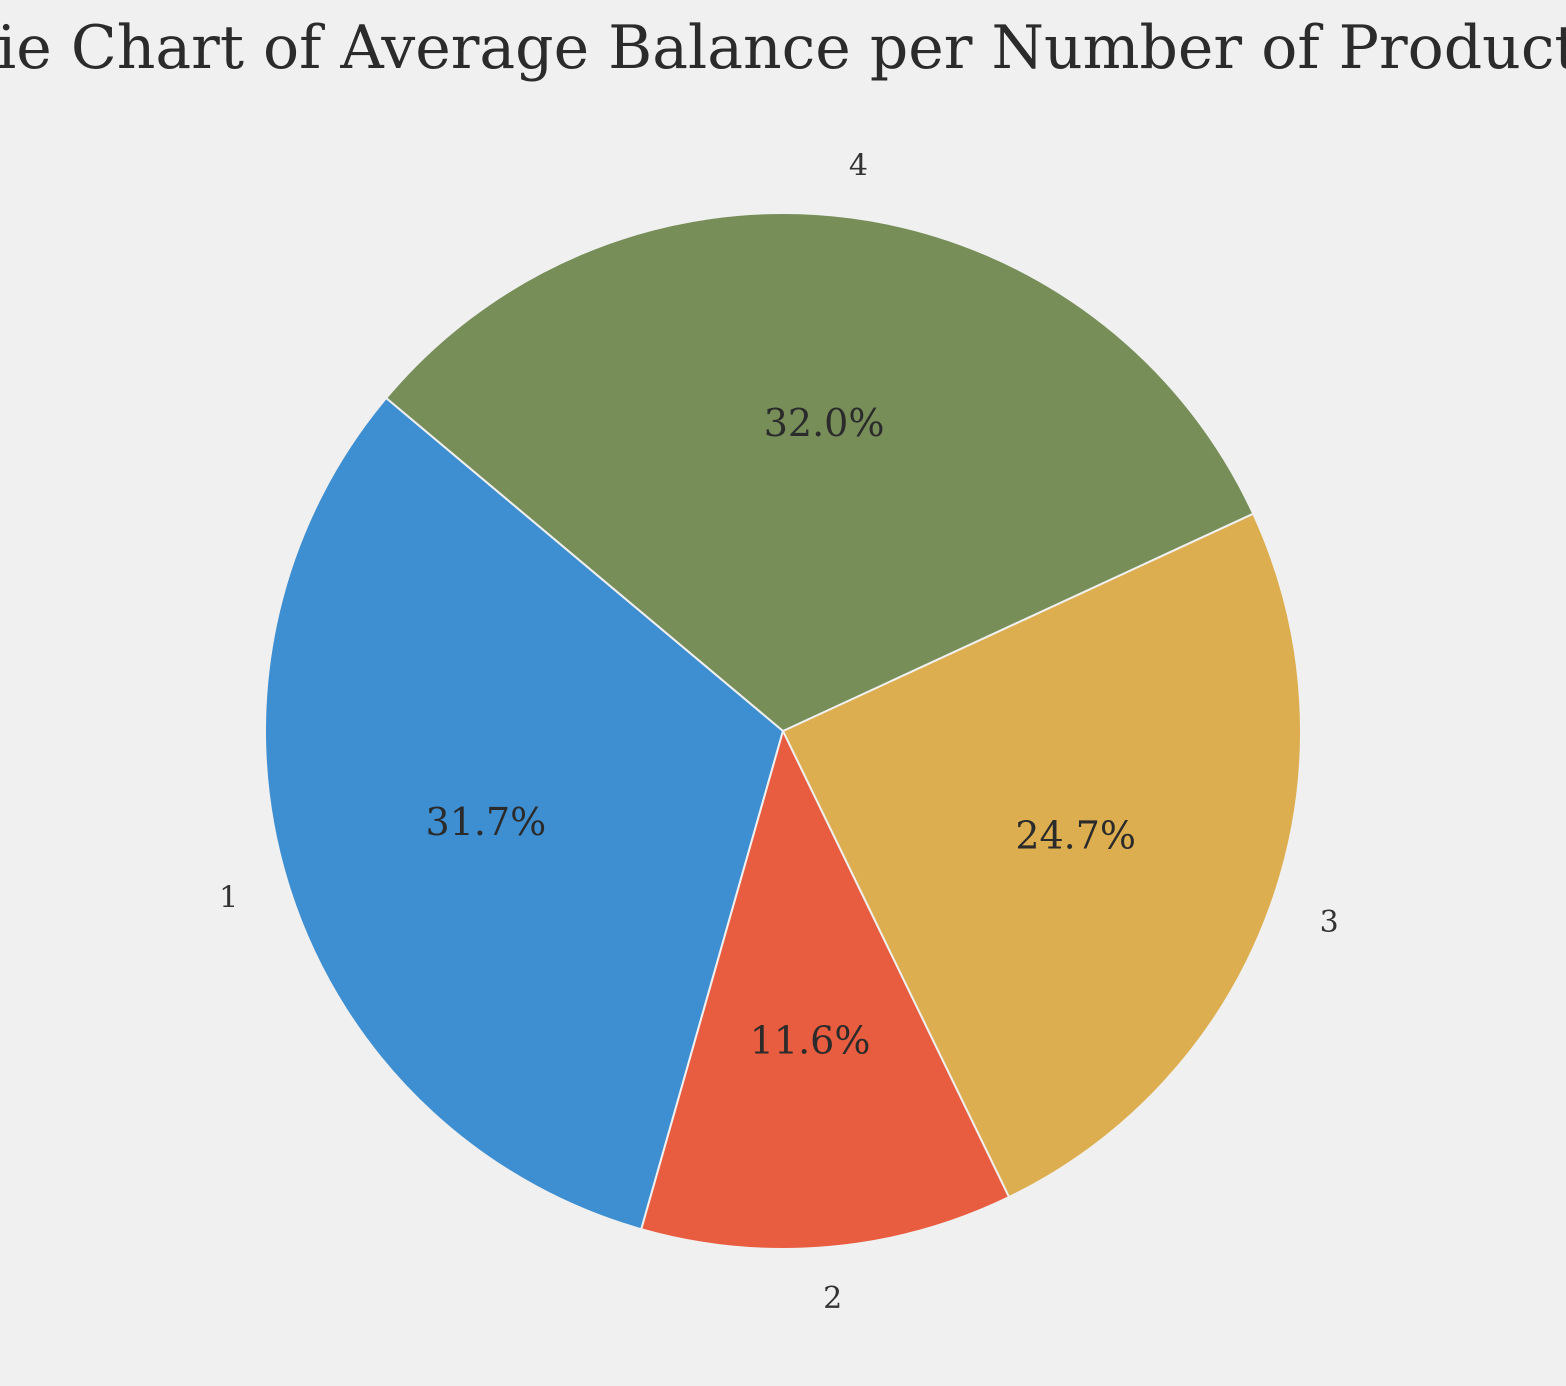 The height and width of the screenshot is (1386, 1566). What do you see at coordinates (228, 898) in the screenshot?
I see `pie-category-label-1: 1` at bounding box center [228, 898].